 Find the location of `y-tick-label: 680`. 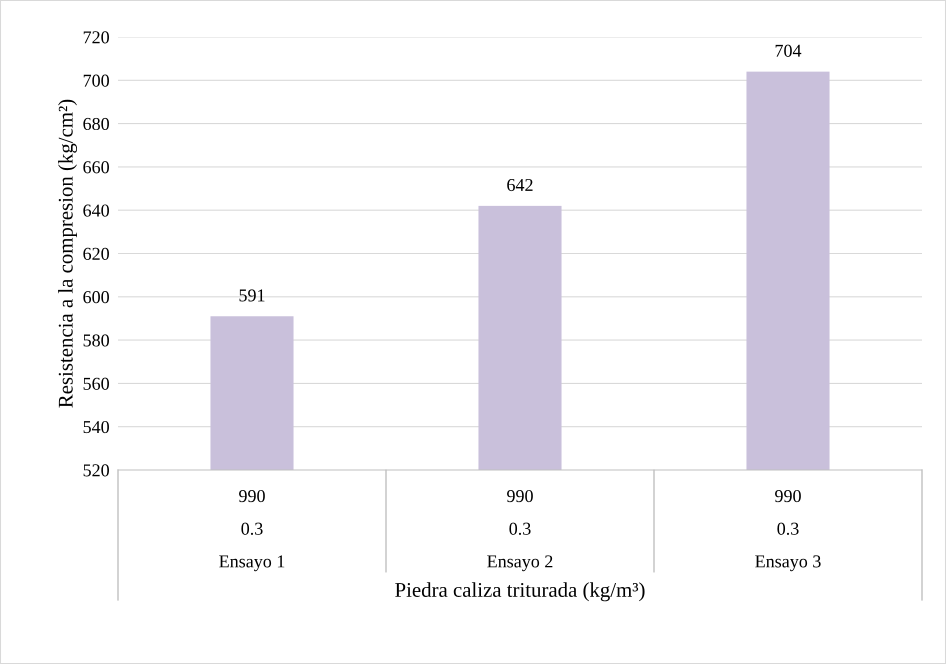

y-tick-label: 680 is located at coordinates (96, 124).